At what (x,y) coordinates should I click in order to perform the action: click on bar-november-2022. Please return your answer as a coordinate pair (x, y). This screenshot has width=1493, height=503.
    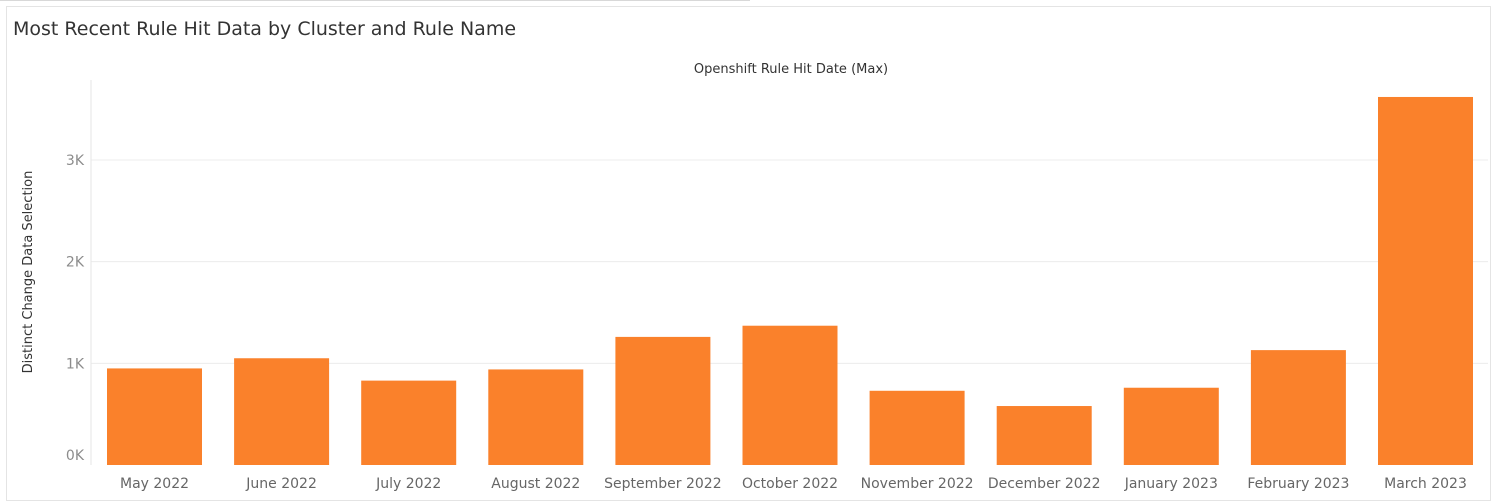
    Looking at the image, I should click on (917, 427).